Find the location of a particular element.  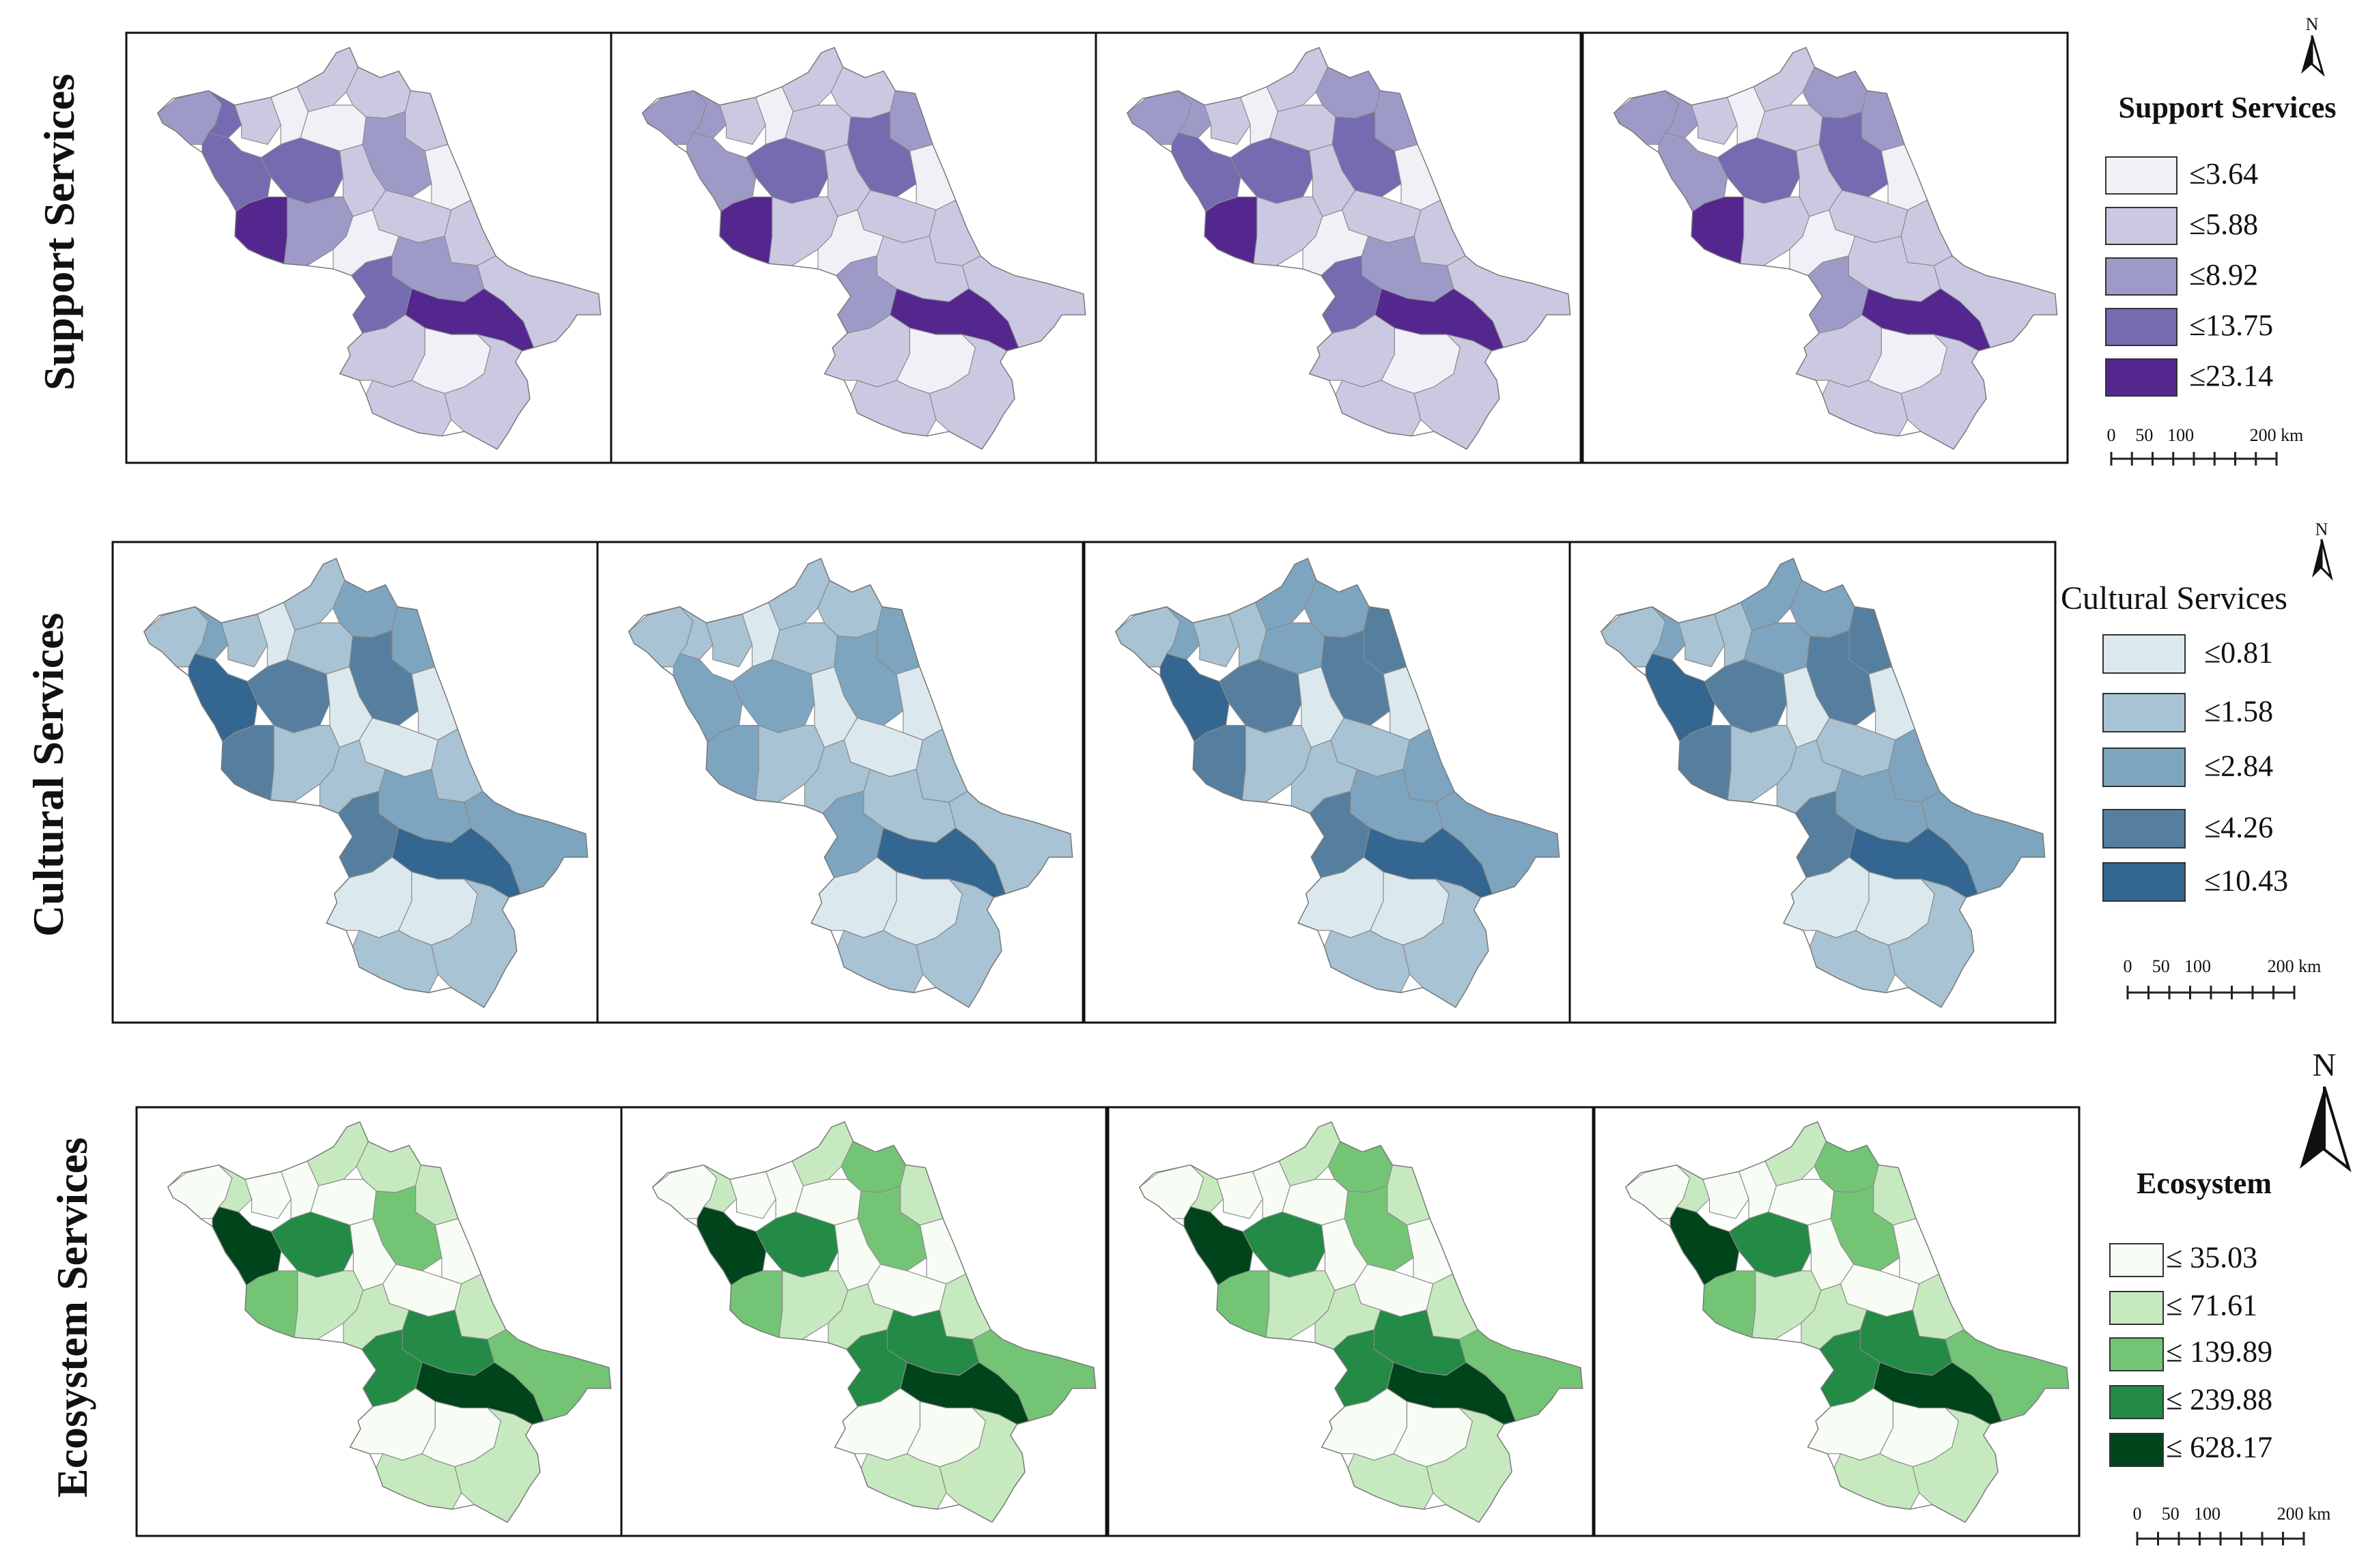

north-arrow-cultural: N is located at coordinates (2322, 550).